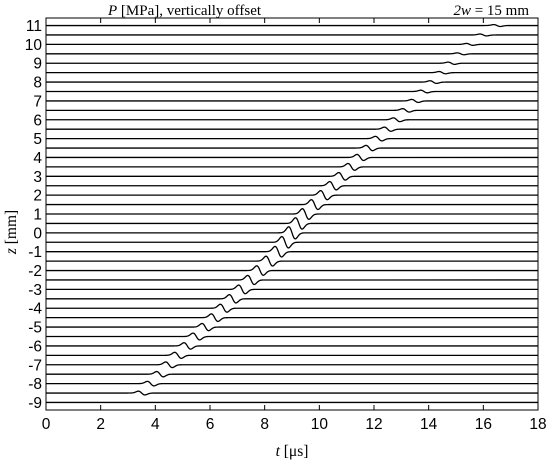 The width and height of the screenshot is (550, 462). I want to click on x-tick-label: 16, so click(483, 424).